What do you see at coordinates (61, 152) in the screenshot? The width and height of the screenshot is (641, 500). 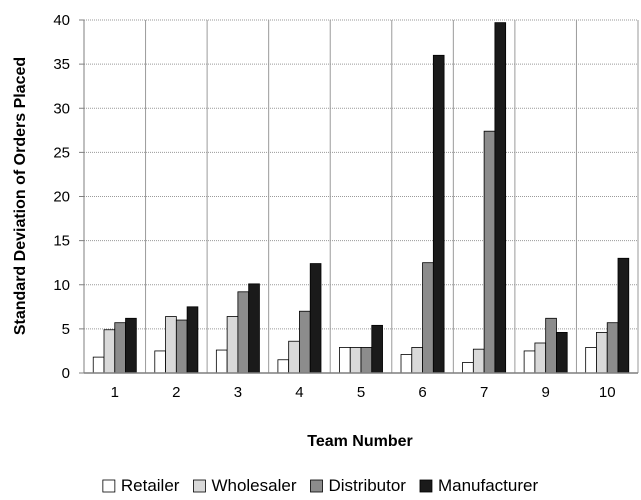 I see `y-tick-label: 25` at bounding box center [61, 152].